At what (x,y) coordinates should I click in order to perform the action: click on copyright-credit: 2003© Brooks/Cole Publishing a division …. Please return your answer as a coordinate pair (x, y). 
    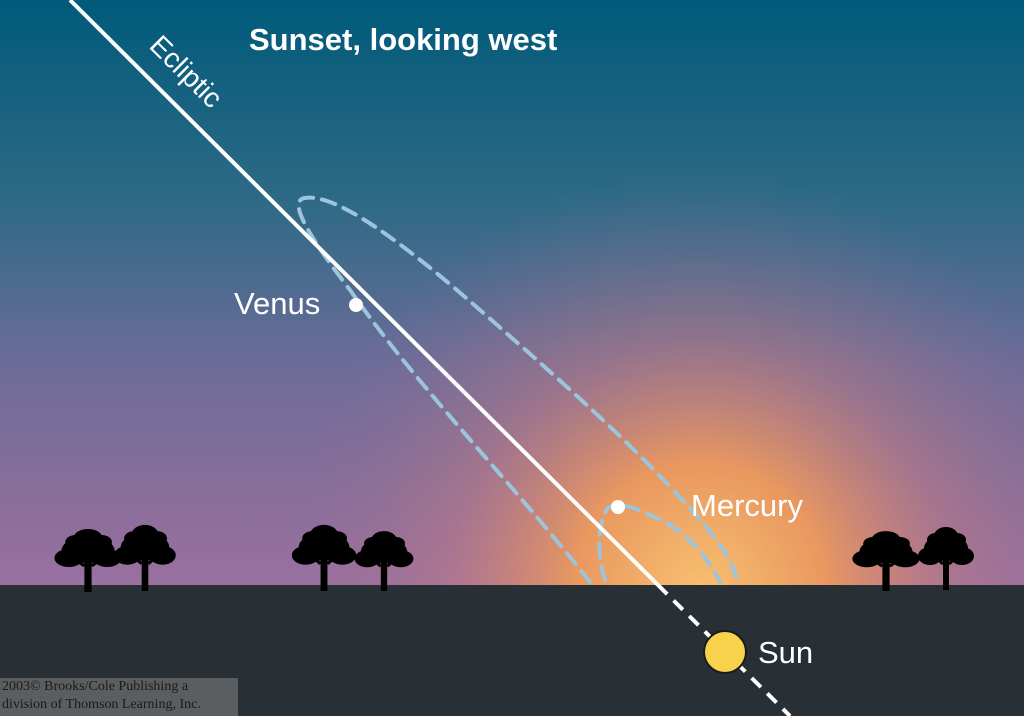
    Looking at the image, I should click on (119, 697).